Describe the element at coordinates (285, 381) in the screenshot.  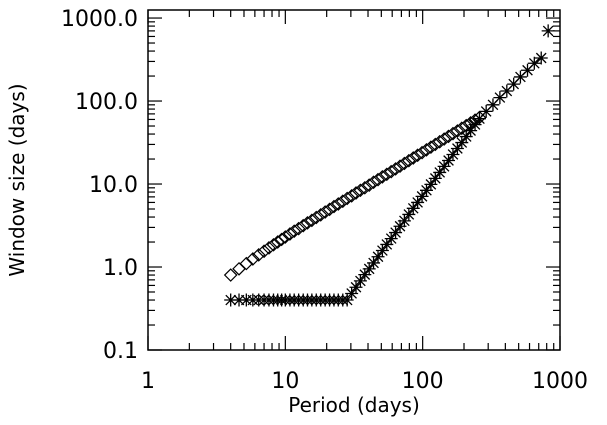
I see `x-tick-label: 10` at that location.